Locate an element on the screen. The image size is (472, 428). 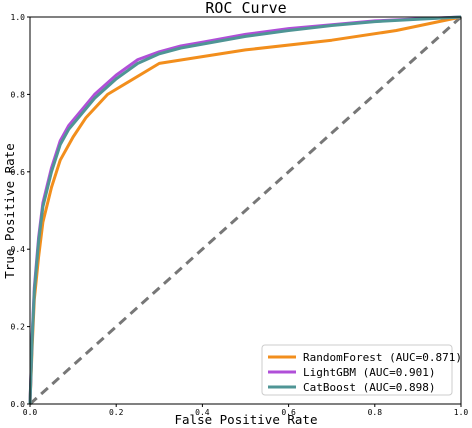
y-tick-label-1: 0.2 is located at coordinates (18, 327).